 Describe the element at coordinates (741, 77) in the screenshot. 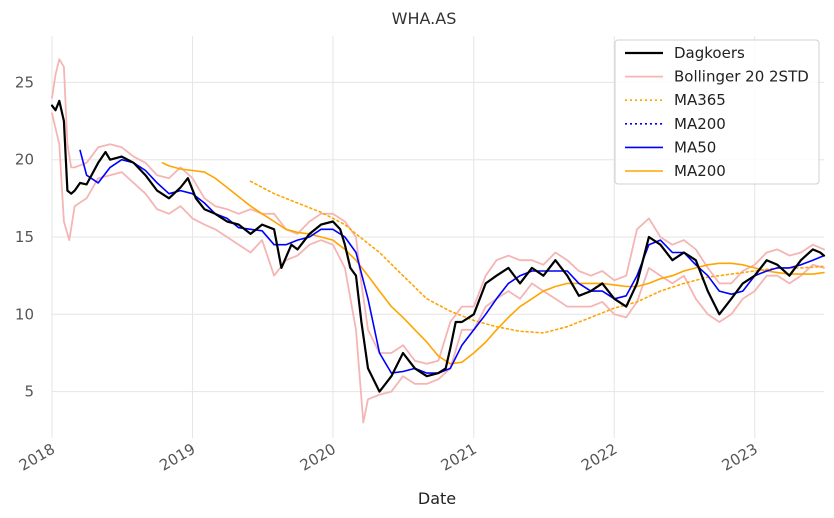

I see `legend-label: Bollinger 20 2STD` at that location.